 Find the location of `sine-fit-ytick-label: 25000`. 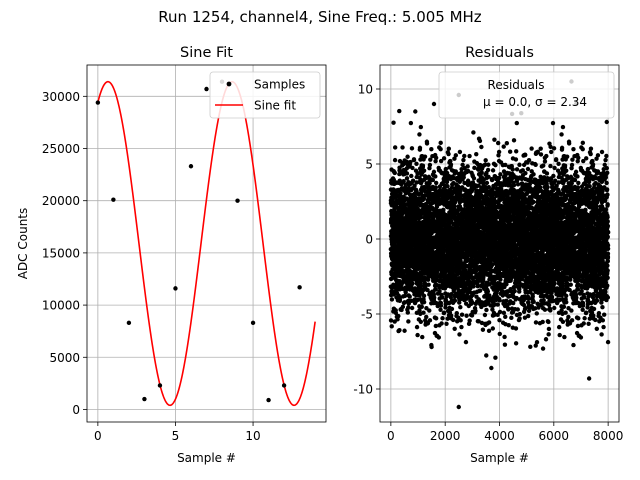

sine-fit-ytick-label: 25000 is located at coordinates (61, 149).